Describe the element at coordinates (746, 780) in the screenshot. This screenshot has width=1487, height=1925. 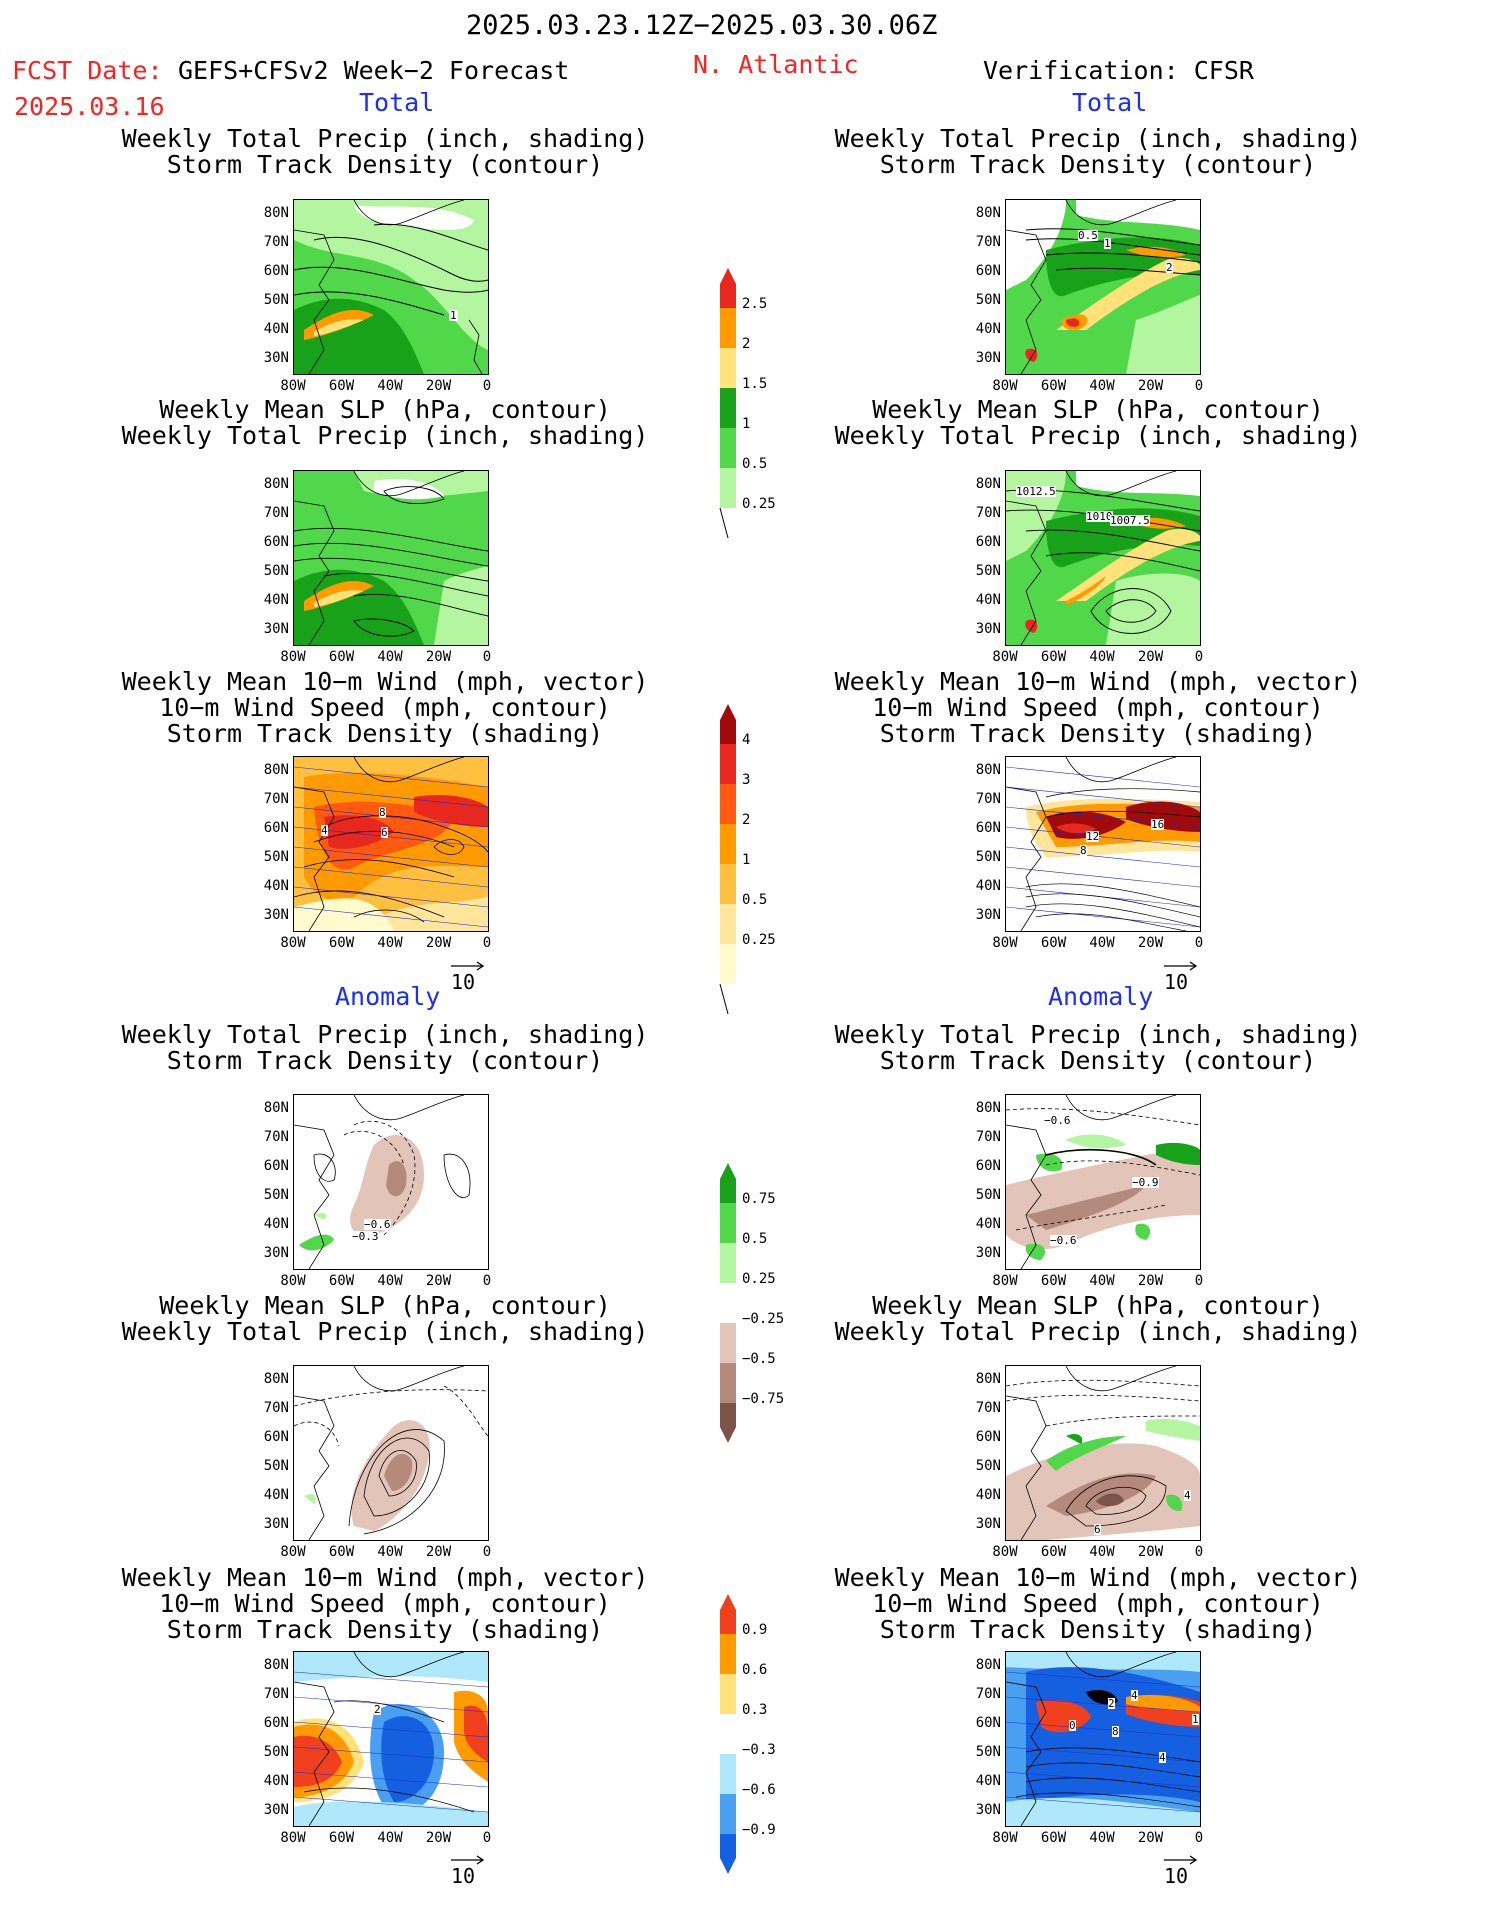
I see `colorbar-tick-label: 3` at that location.